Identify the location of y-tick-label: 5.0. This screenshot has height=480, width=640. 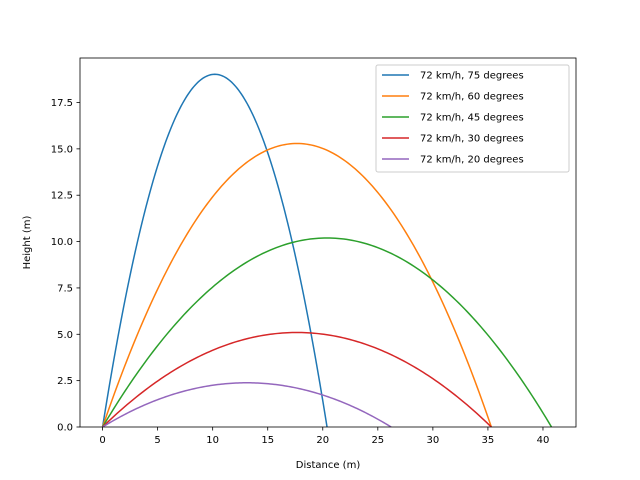
(65, 335).